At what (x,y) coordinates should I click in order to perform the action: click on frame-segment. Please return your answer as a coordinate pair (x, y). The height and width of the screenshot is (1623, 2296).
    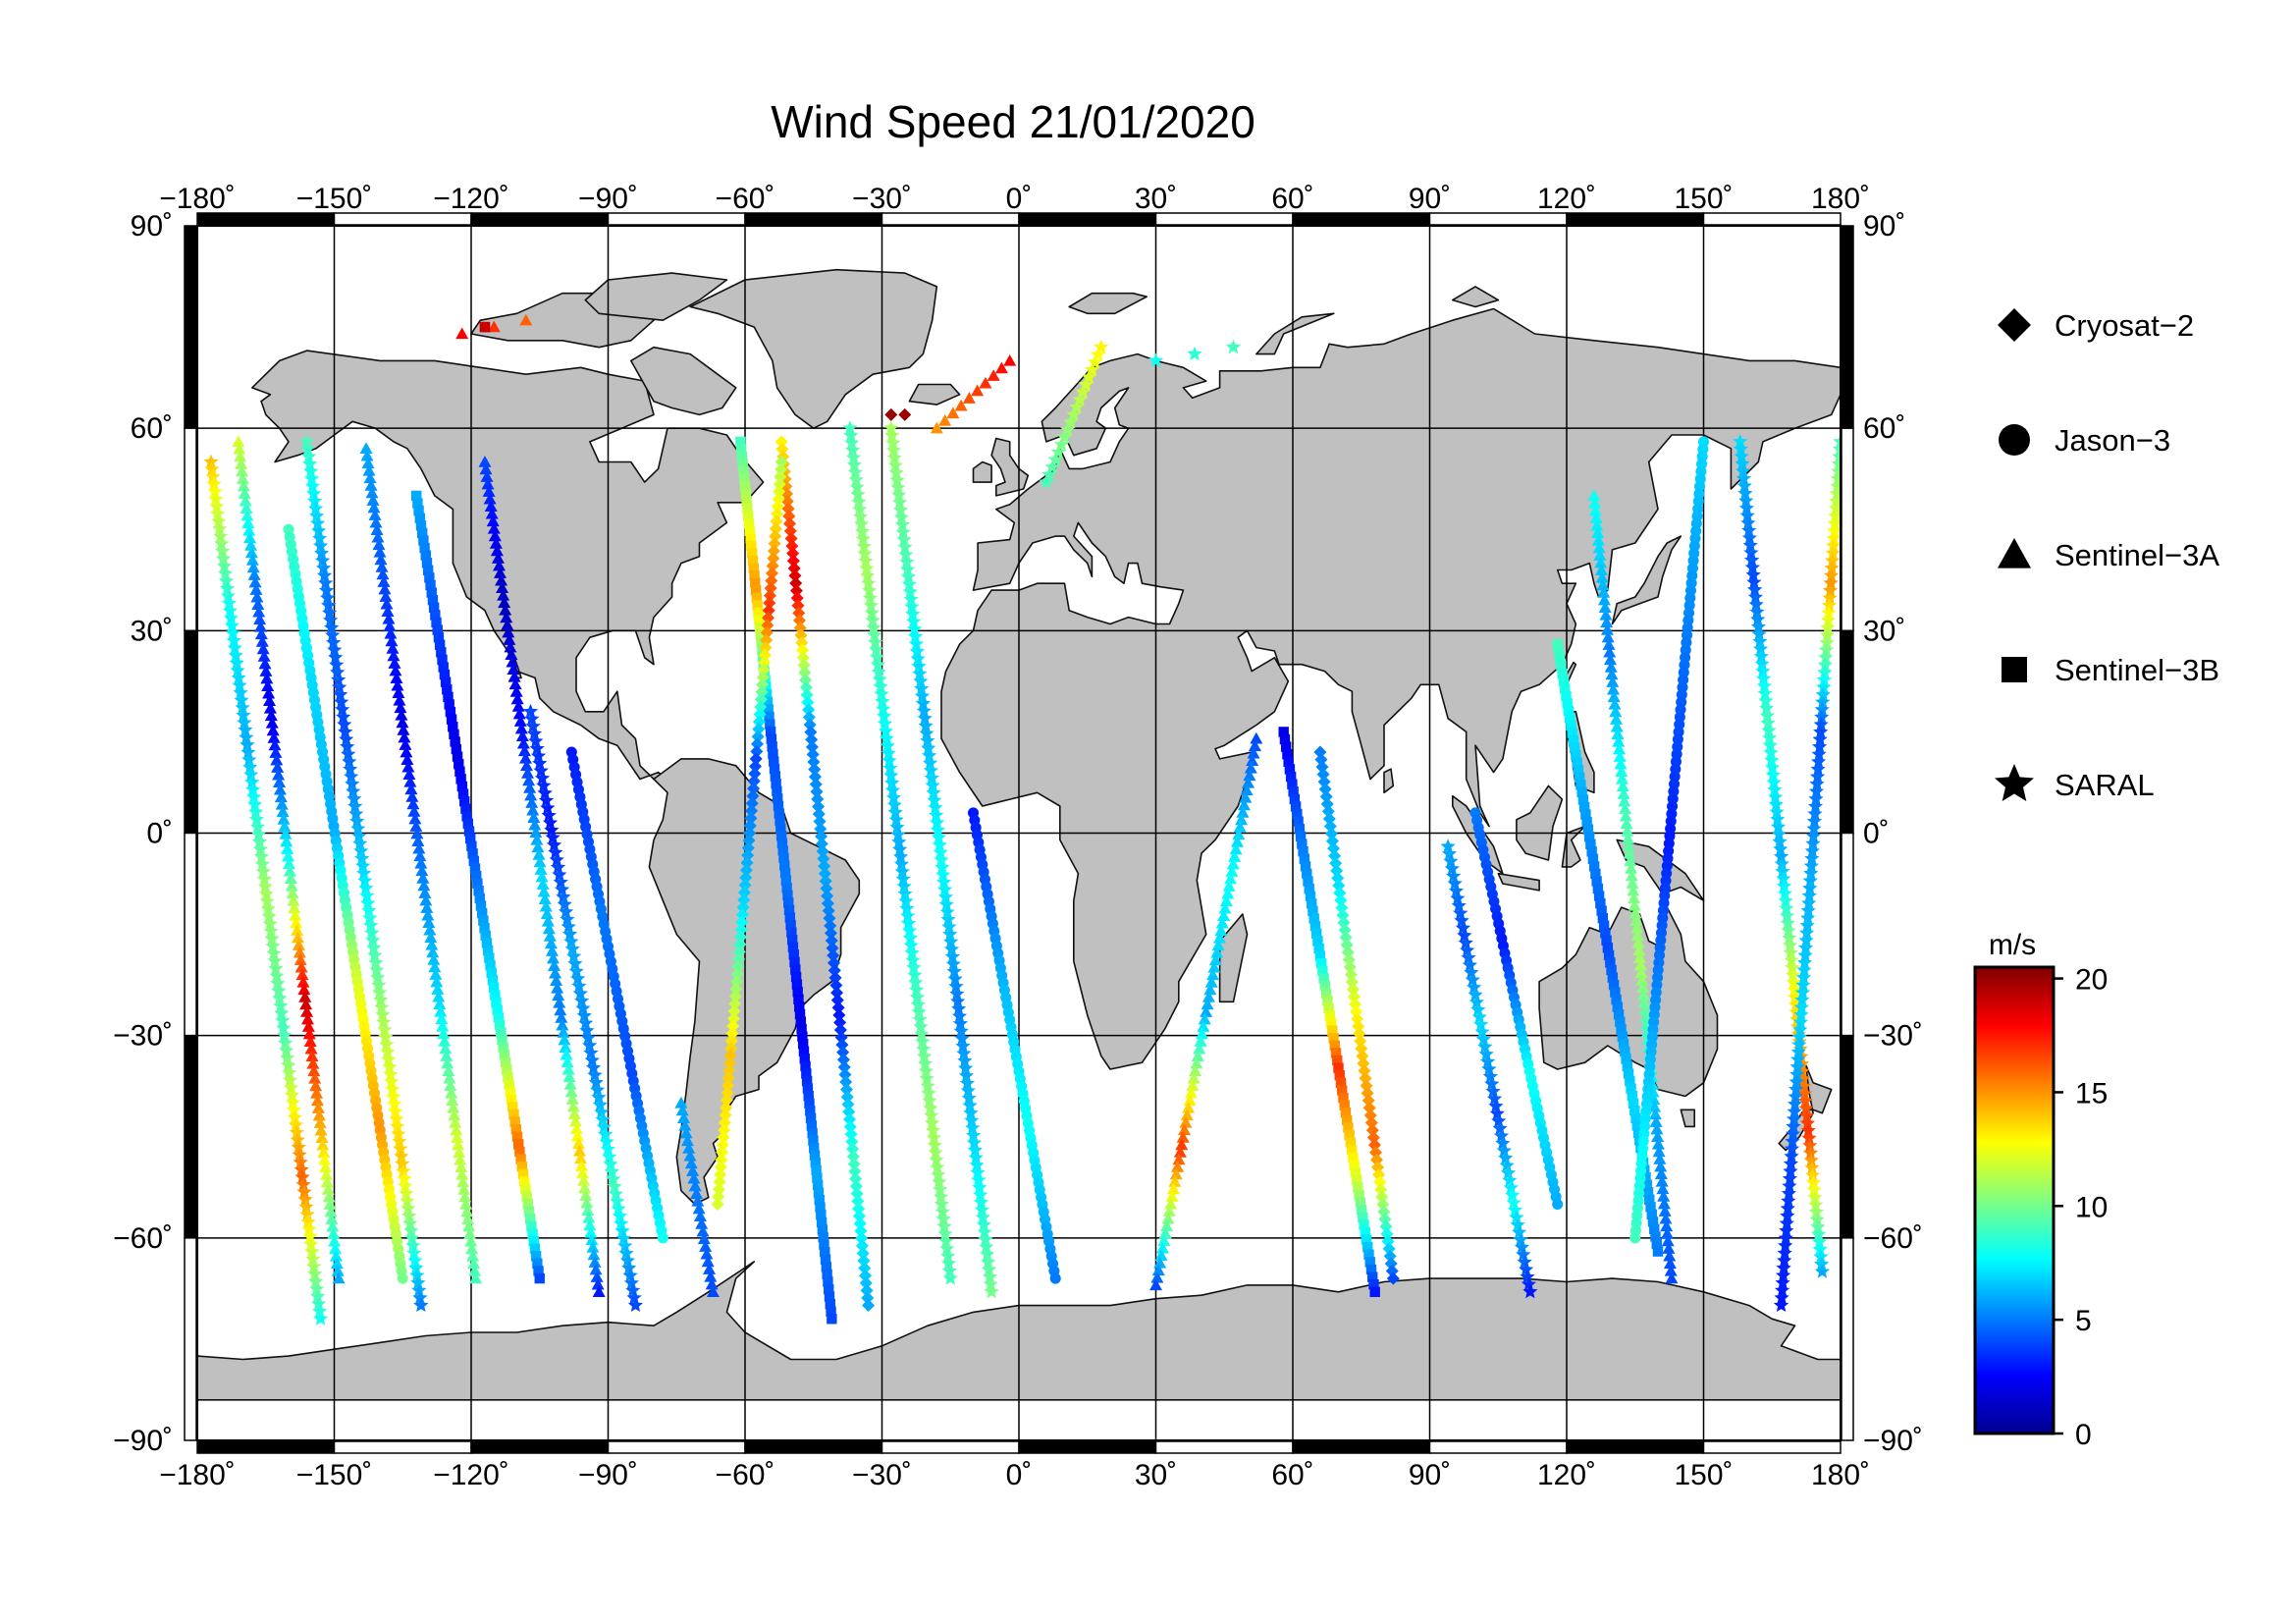
    Looking at the image, I should click on (190, 1136).